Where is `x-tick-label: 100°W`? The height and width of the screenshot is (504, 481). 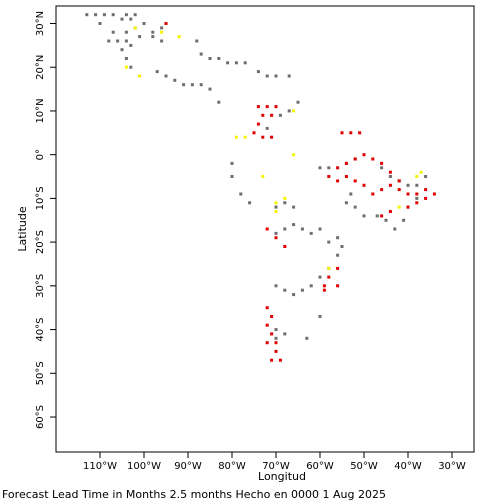
x-tick-label: 100°W is located at coordinates (144, 466).